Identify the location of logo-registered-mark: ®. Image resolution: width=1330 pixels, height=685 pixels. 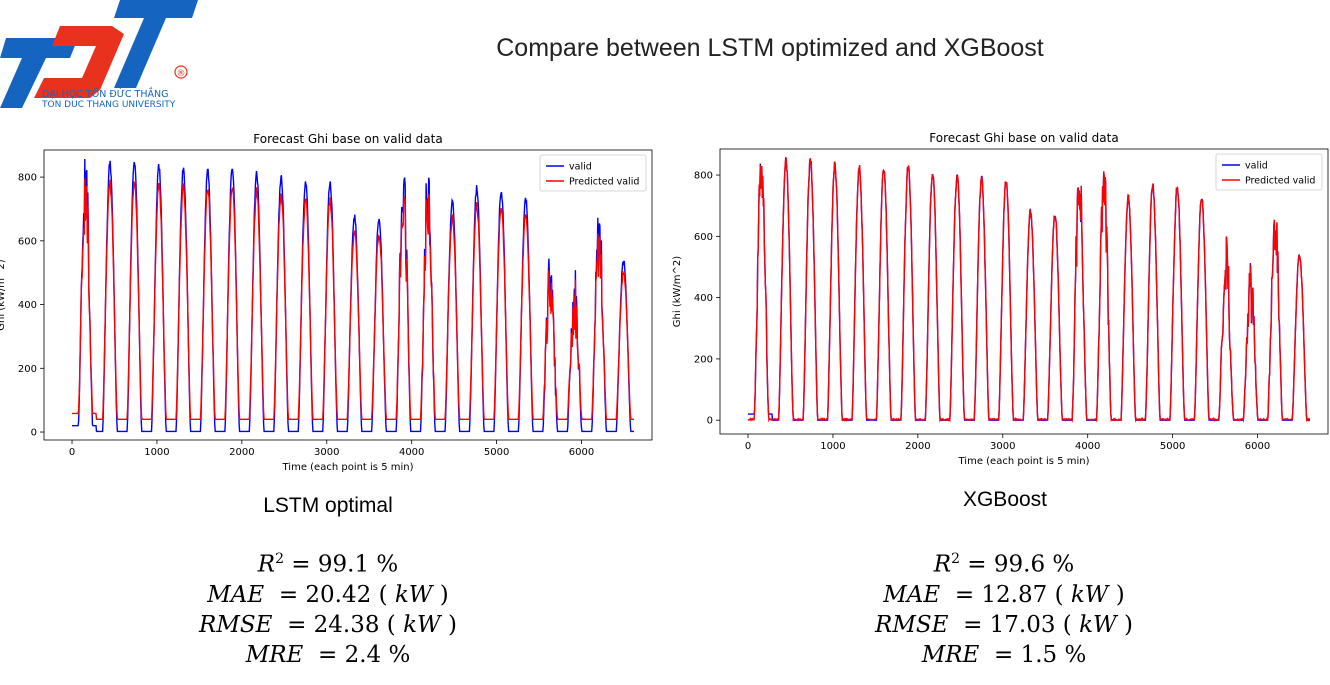
(181, 74).